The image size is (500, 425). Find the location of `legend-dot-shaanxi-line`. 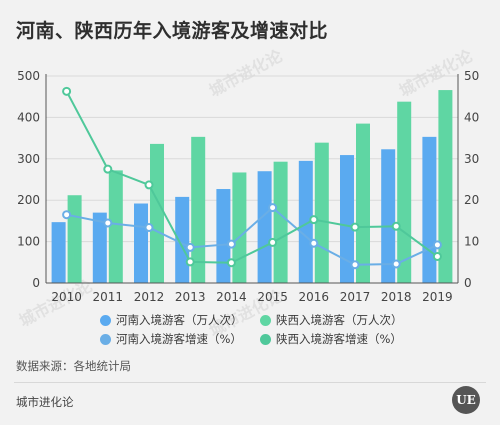

legend-dot-shaanxi-line is located at coordinates (265, 339).